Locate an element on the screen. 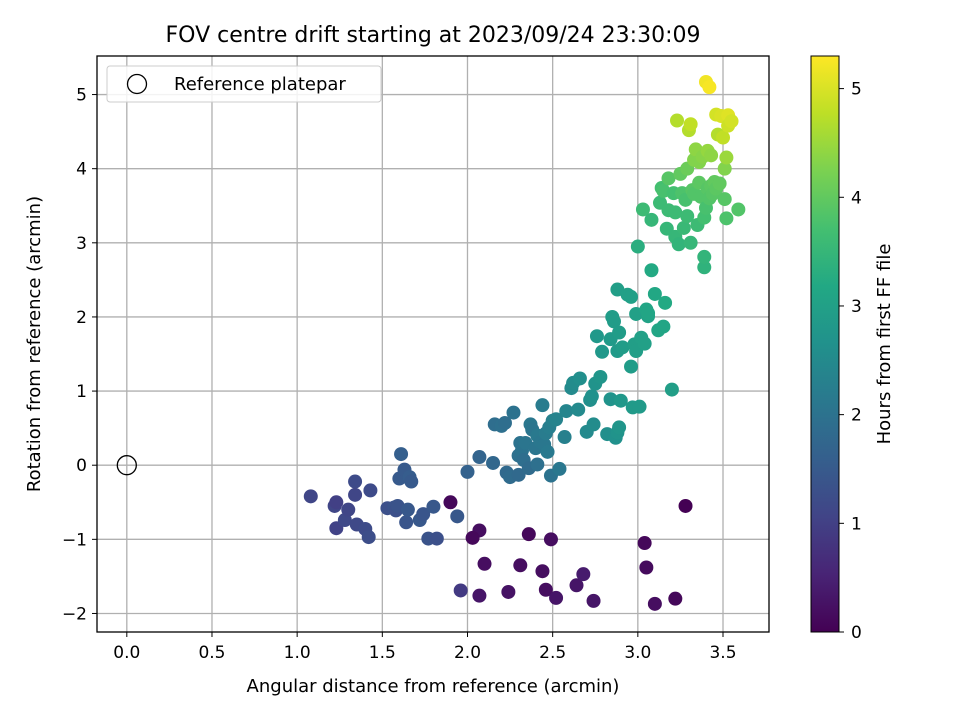 This screenshot has width=960, height=720. colorbar-tick-label: 0 is located at coordinates (856, 633).